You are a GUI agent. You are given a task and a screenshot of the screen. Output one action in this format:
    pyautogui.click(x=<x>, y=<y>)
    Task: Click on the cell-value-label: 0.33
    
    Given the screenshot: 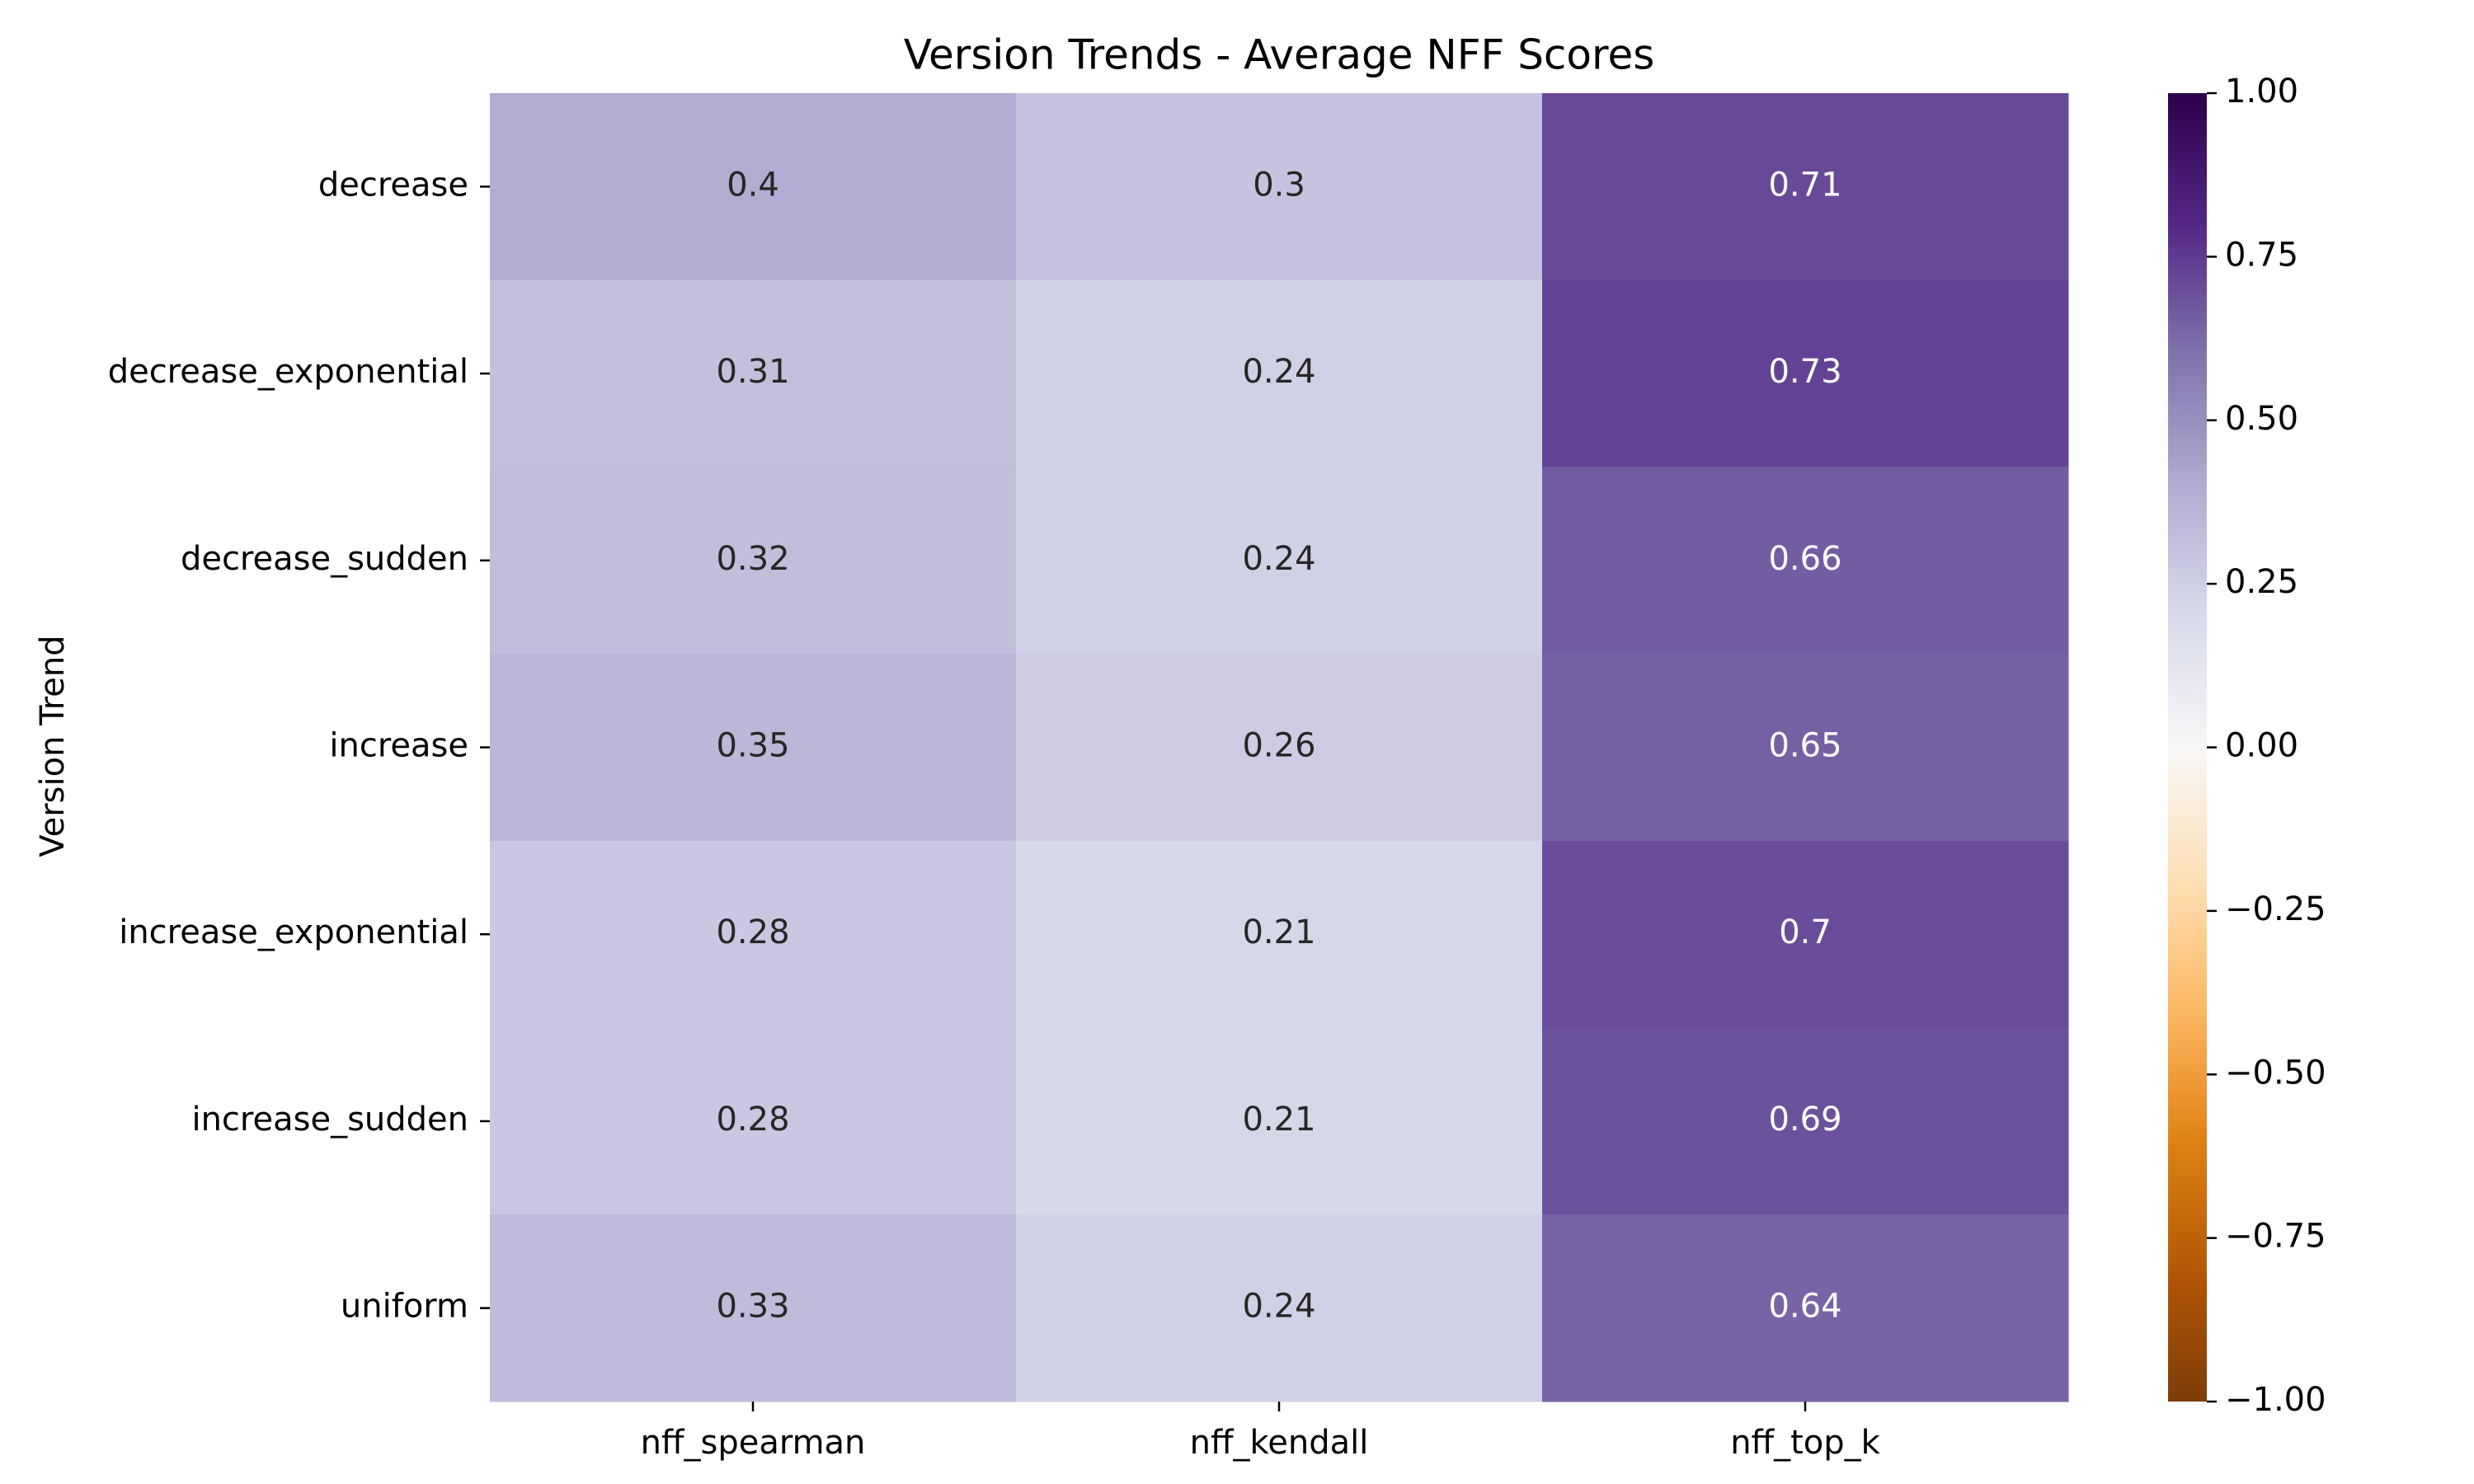 What is the action you would take?
    pyautogui.click(x=752, y=1307)
    